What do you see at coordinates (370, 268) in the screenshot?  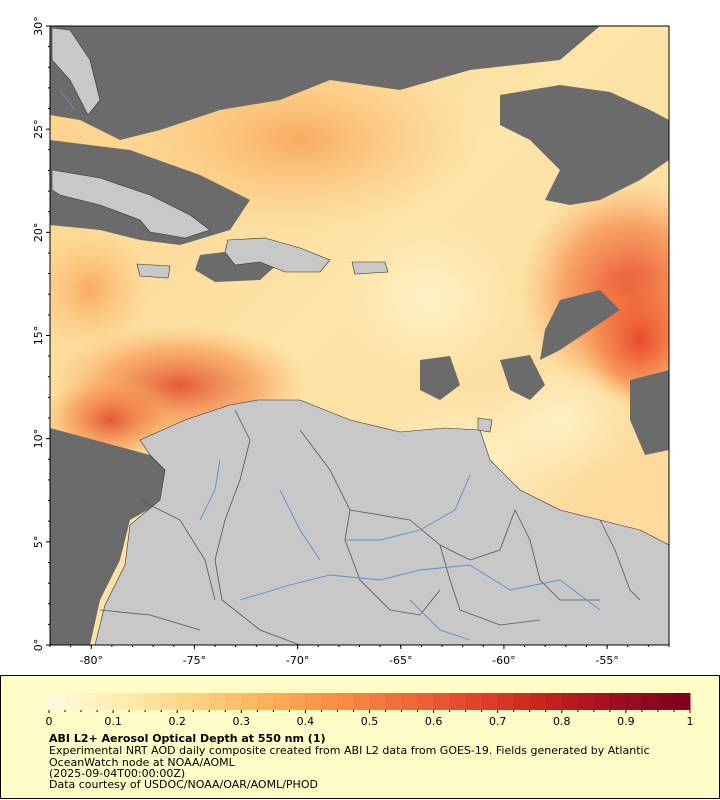 I see `puerto-rico` at bounding box center [370, 268].